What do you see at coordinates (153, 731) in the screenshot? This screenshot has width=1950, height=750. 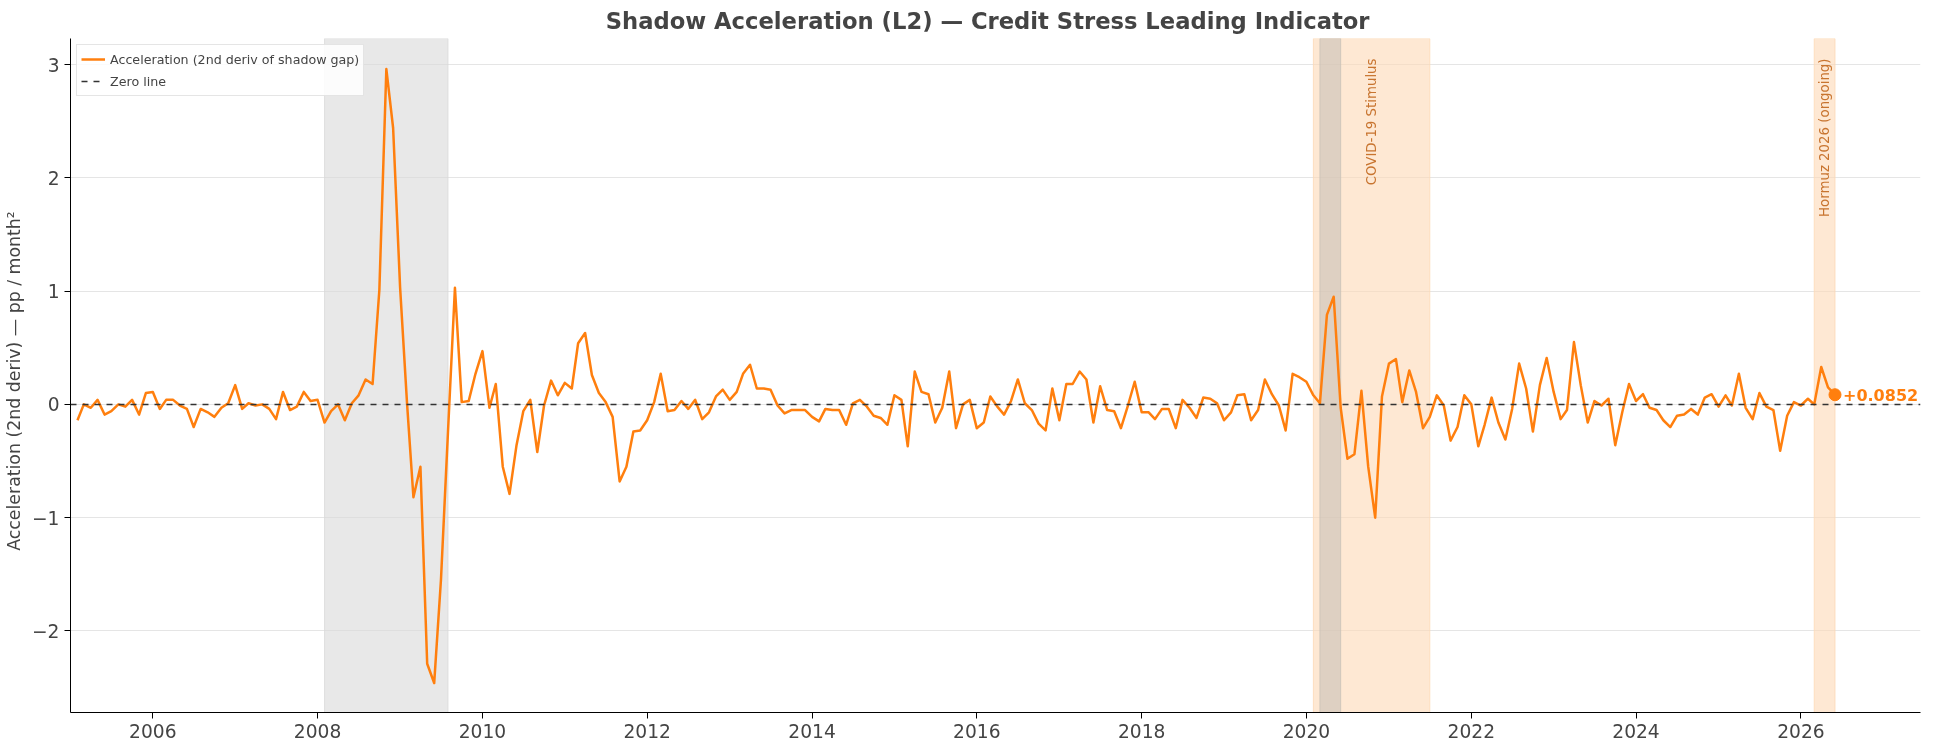 I see `x-tick-label: 2006` at bounding box center [153, 731].